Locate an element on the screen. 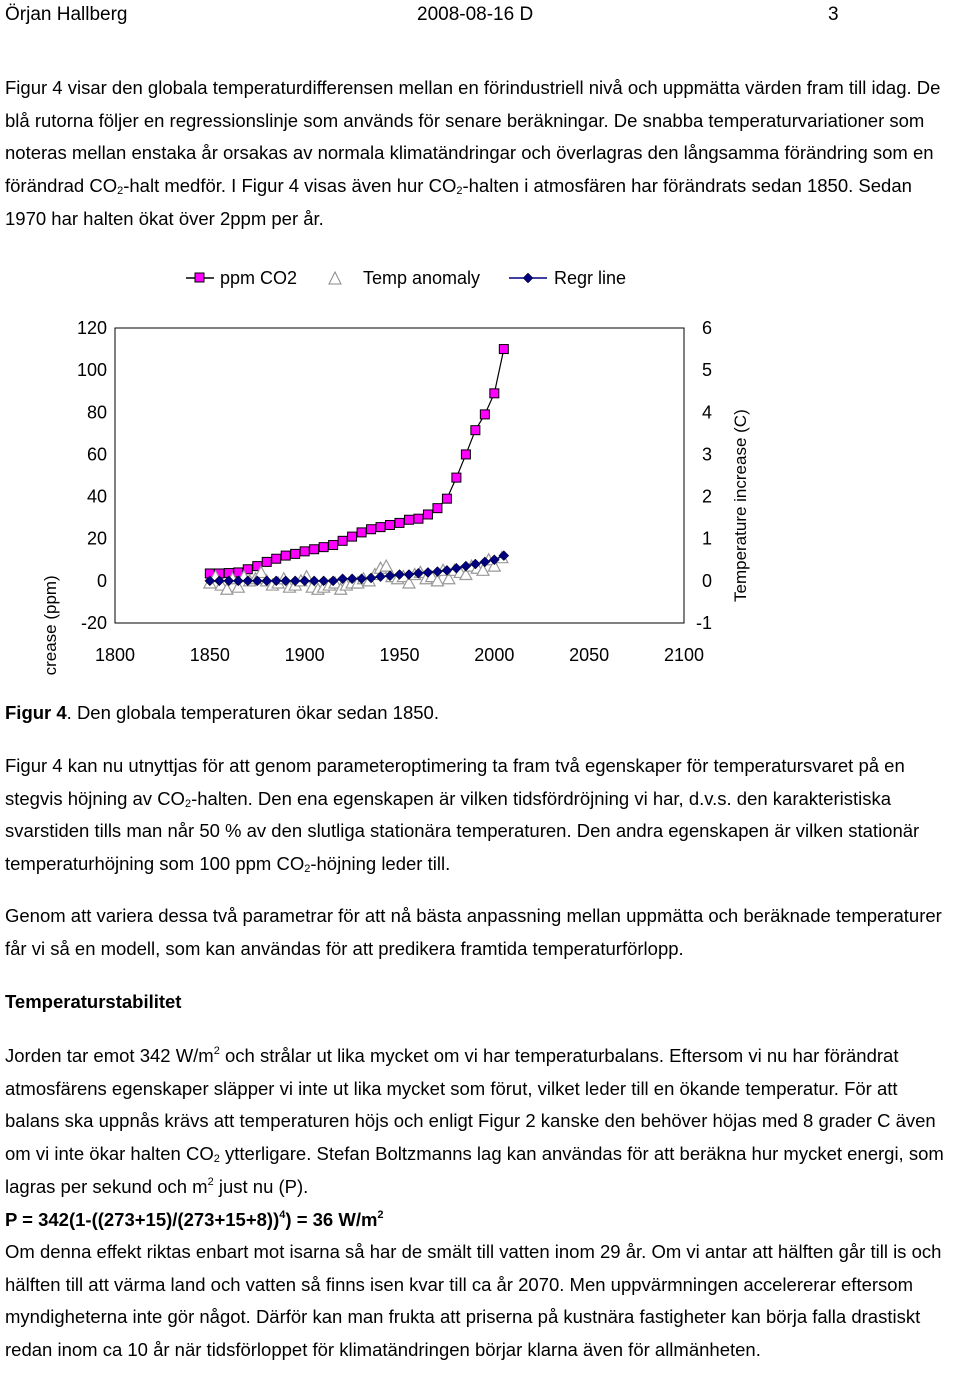 This screenshot has height=1397, width=960. left-tick-label: 80 is located at coordinates (97, 412).